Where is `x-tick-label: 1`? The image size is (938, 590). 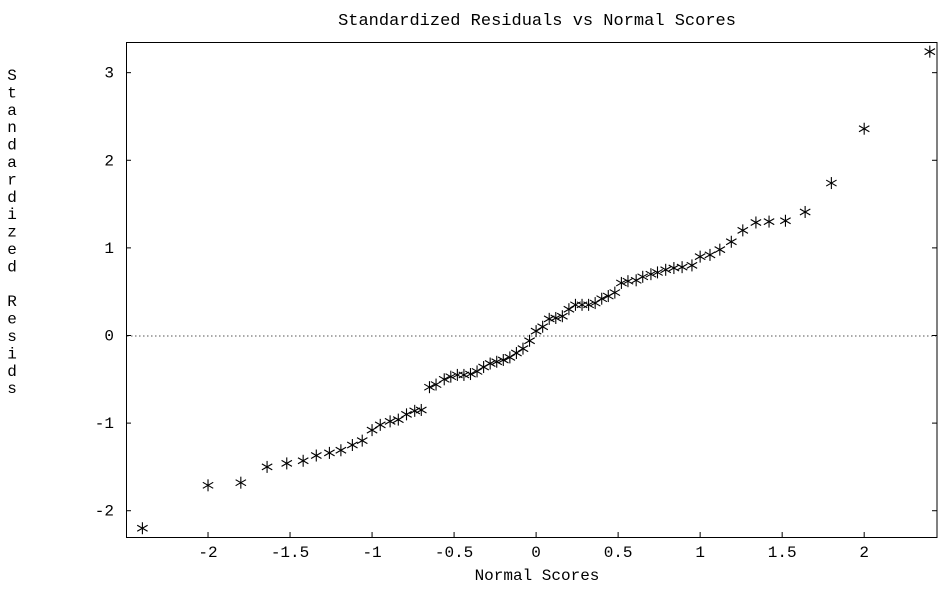
x-tick-label: 1 is located at coordinates (700, 553).